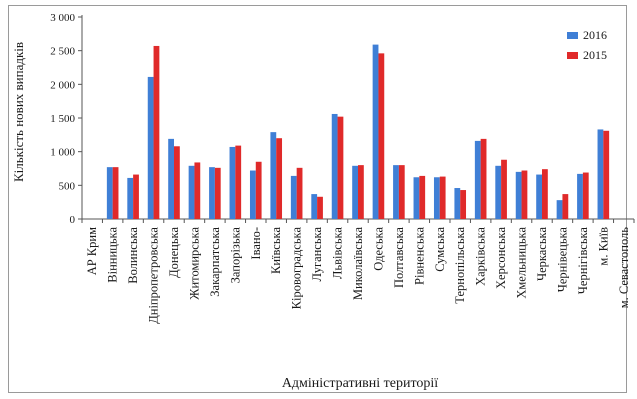 The height and width of the screenshot is (399, 637). What do you see at coordinates (92, 251) in the screenshot?
I see `x-tick-label: АР Крим` at bounding box center [92, 251].